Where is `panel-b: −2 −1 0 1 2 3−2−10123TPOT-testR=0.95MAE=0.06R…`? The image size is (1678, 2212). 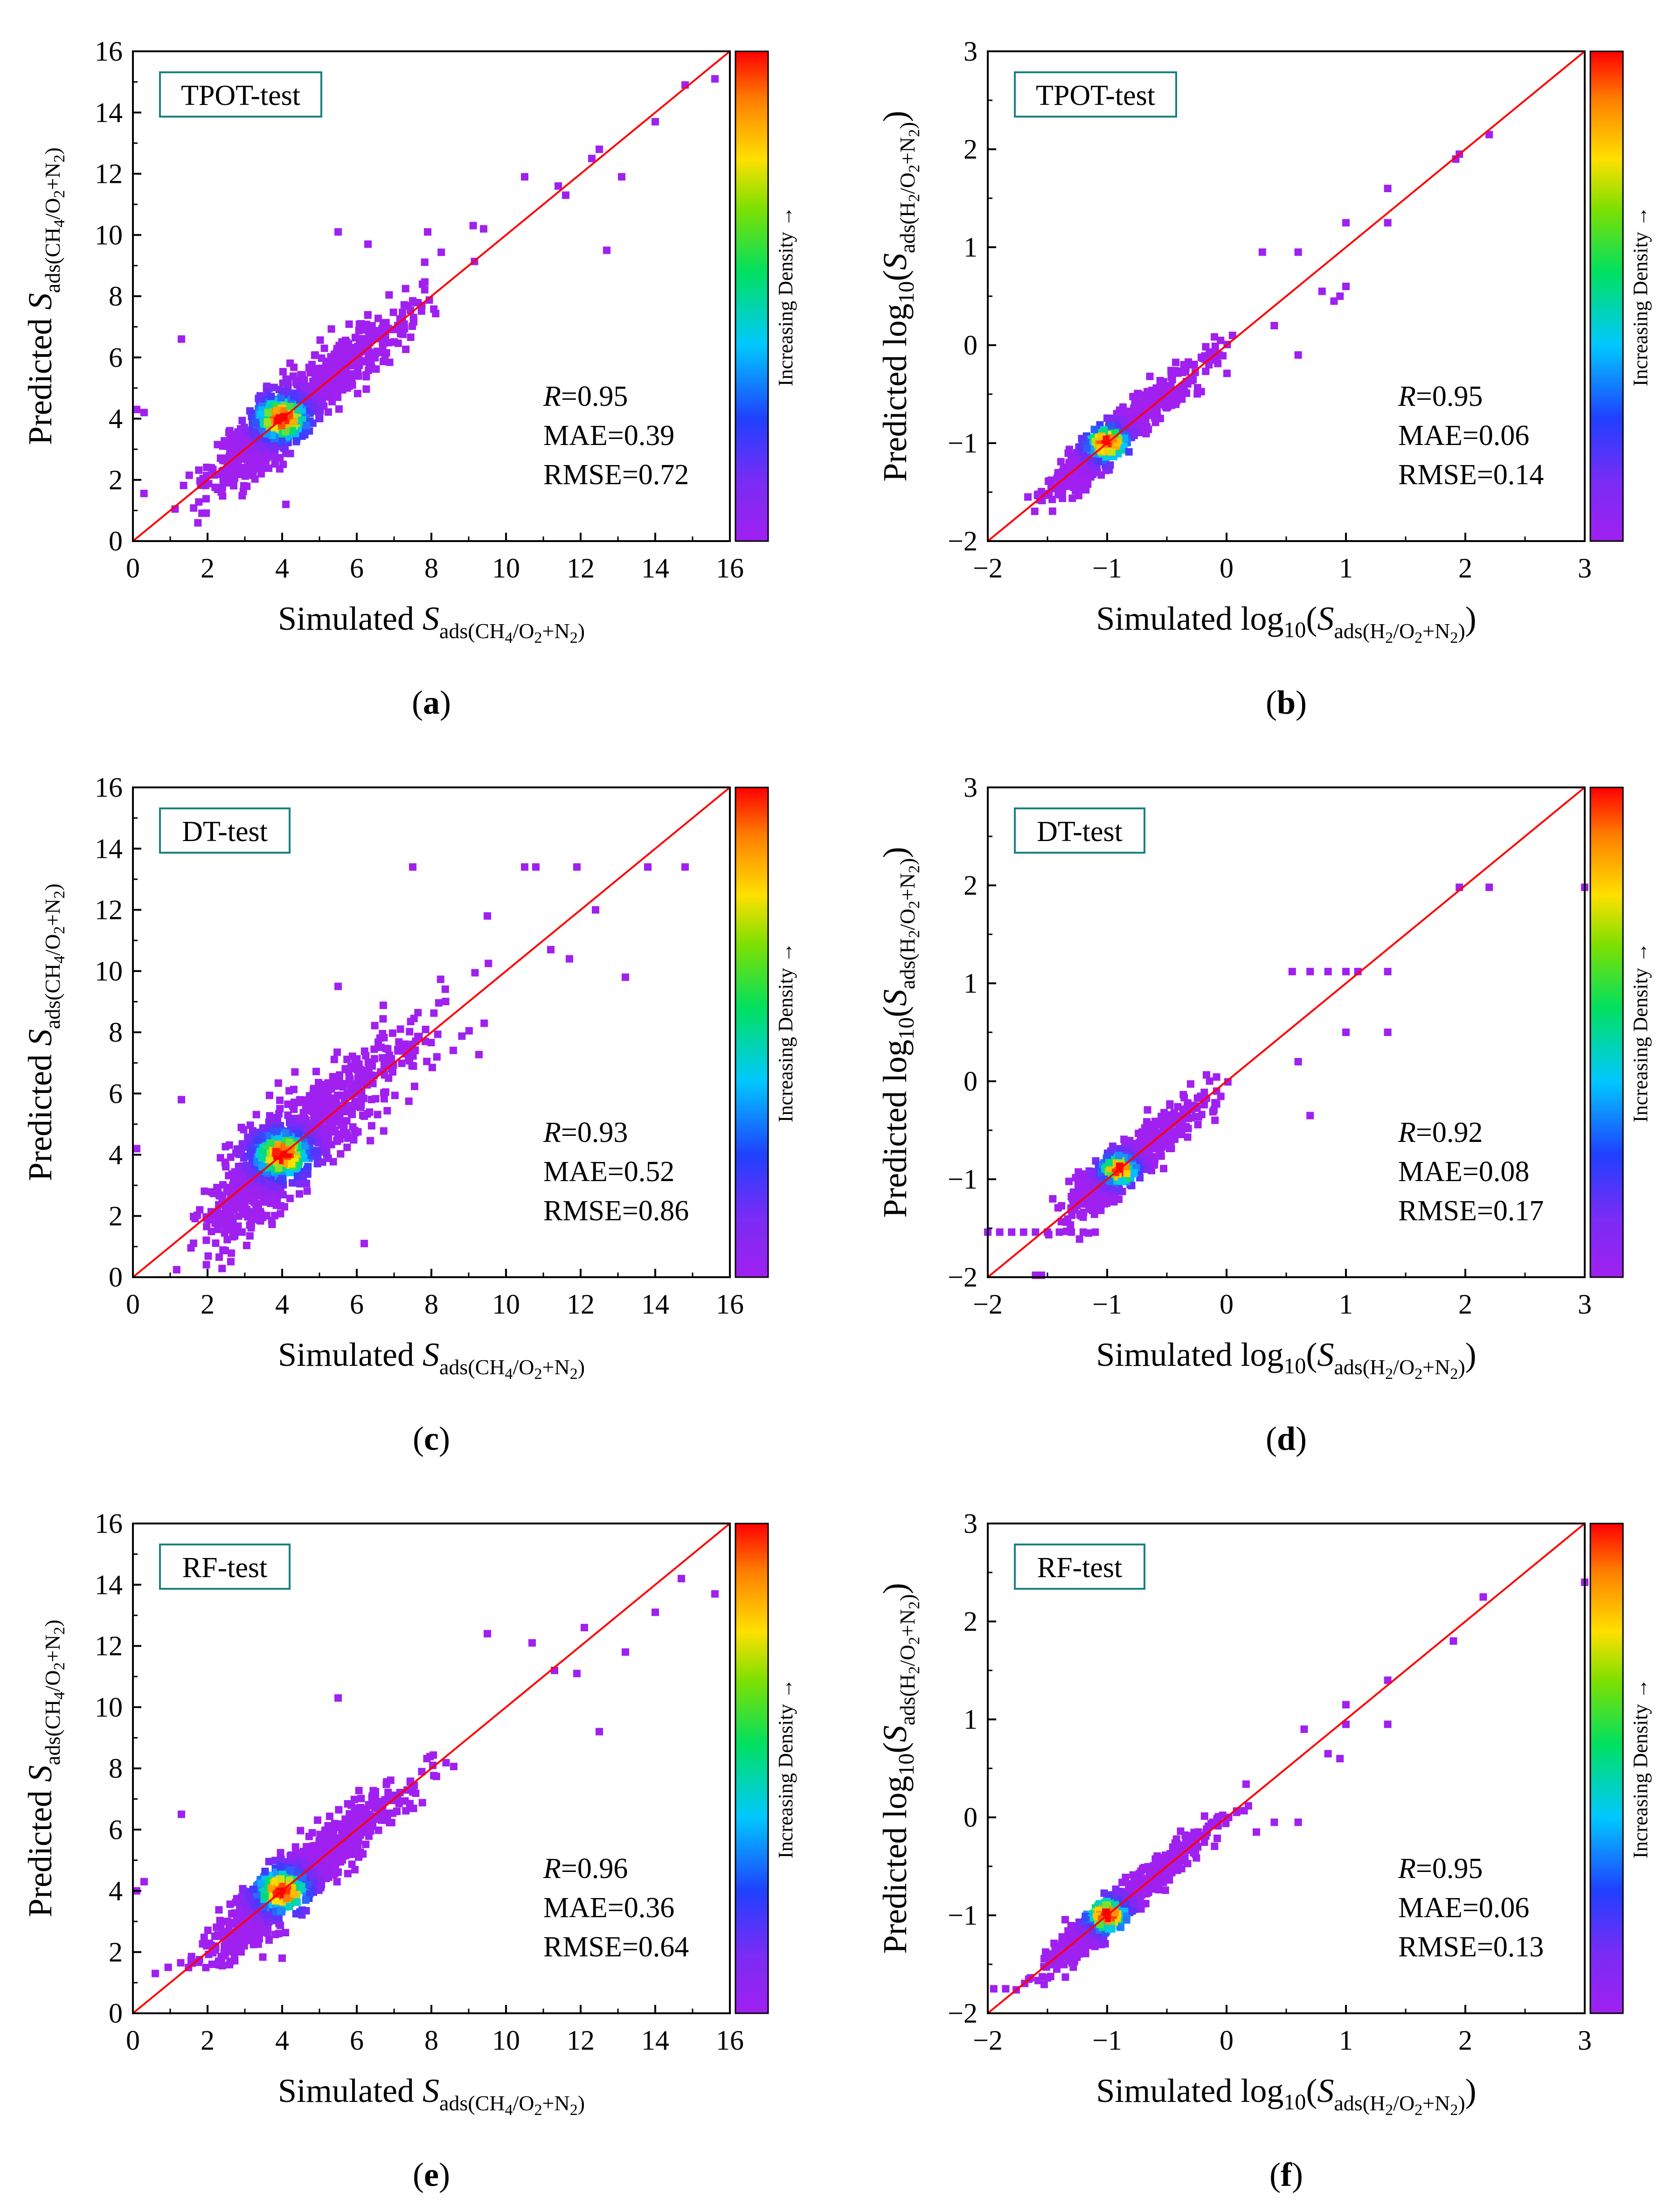
panel-b: −2 −1 0 1 2 3−2−10123TPOT-testR=0.95MAE=0.06R… is located at coordinates (1264, 379).